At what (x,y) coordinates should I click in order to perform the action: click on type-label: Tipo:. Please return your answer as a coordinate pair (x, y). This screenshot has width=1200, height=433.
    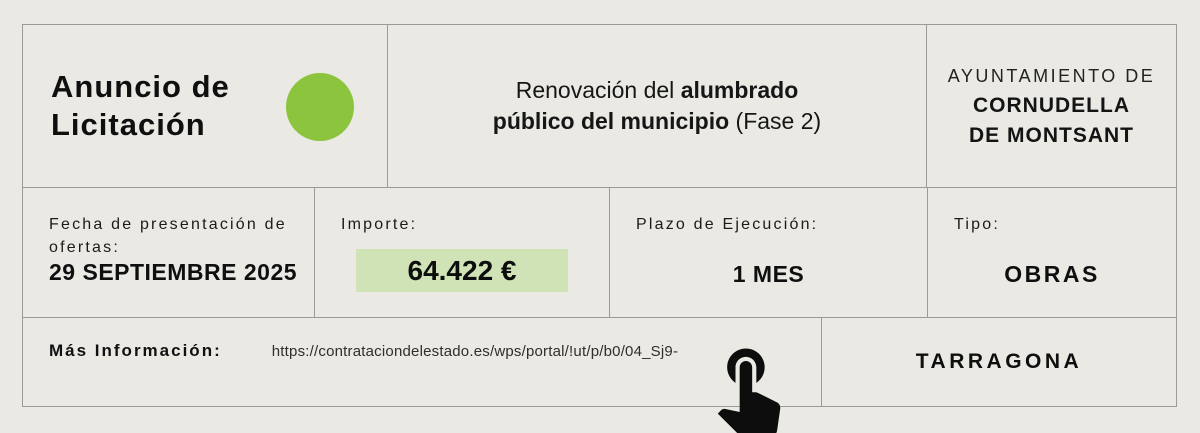
    Looking at the image, I should click on (977, 224).